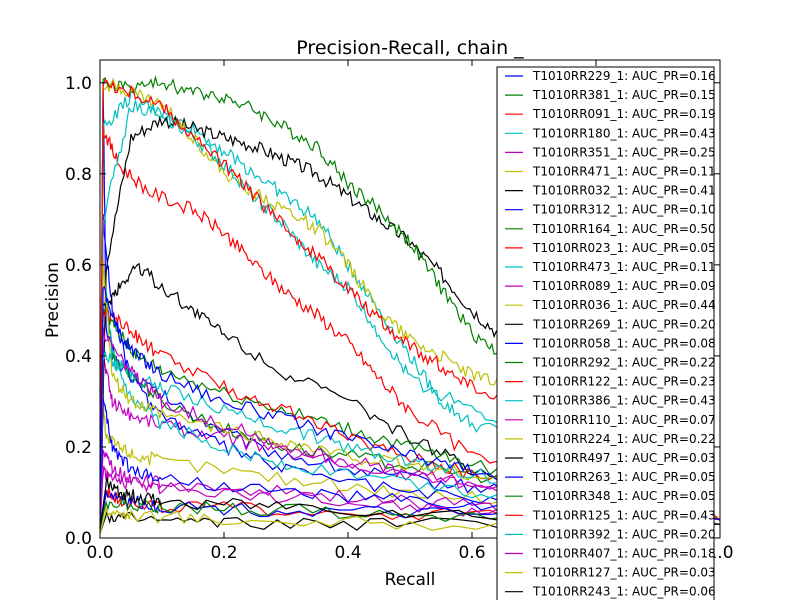 The height and width of the screenshot is (600, 800). I want to click on legend-label: T1010RR036_1: AUC_PR=0.44, so click(624, 305).